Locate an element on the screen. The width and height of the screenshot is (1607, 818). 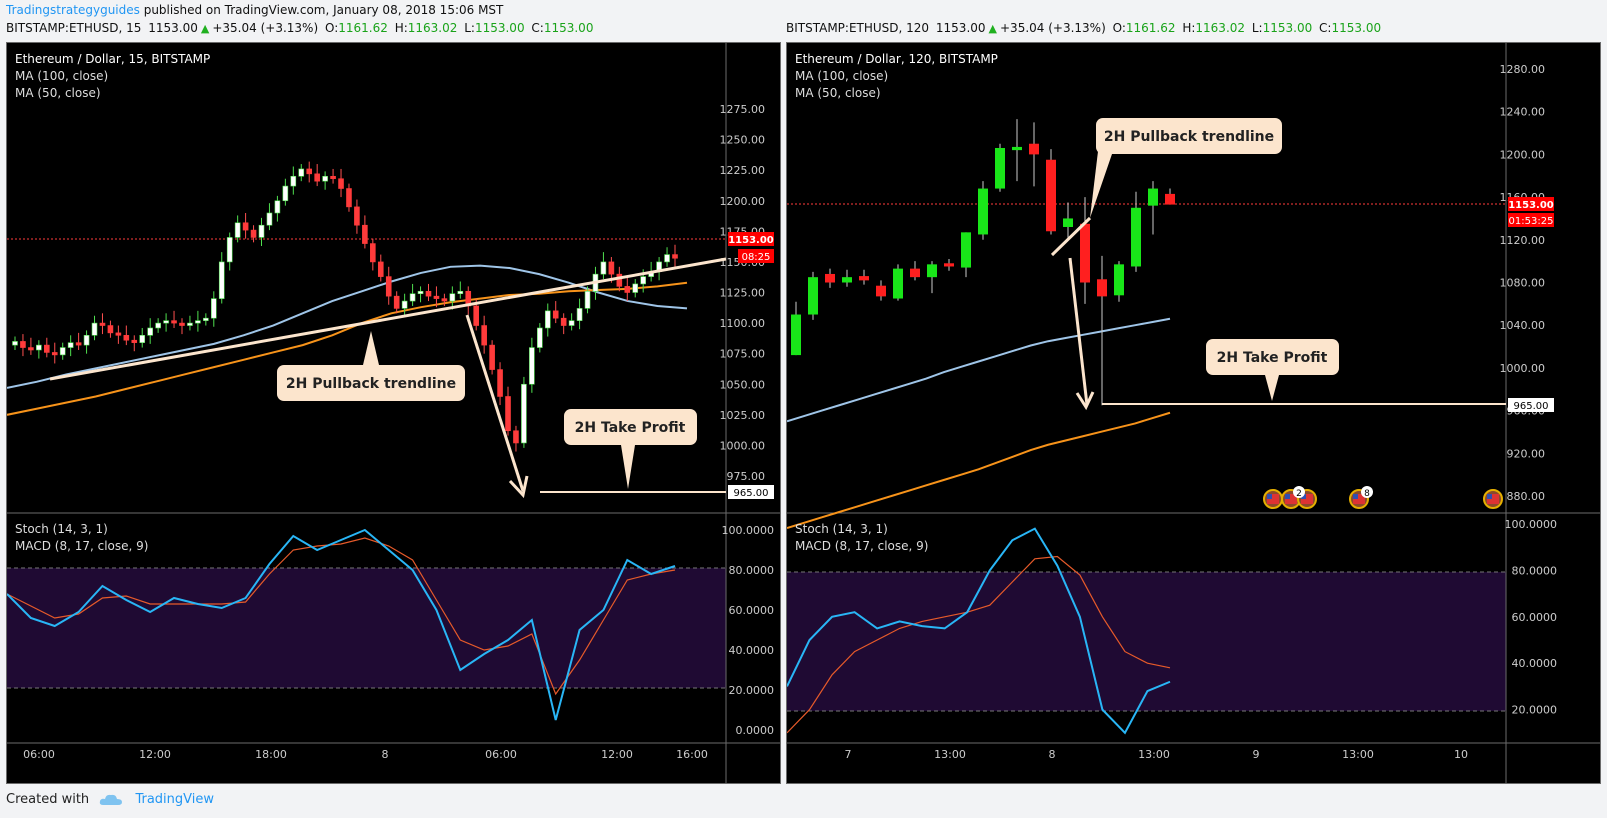
candles is located at coordinates (983, 262).